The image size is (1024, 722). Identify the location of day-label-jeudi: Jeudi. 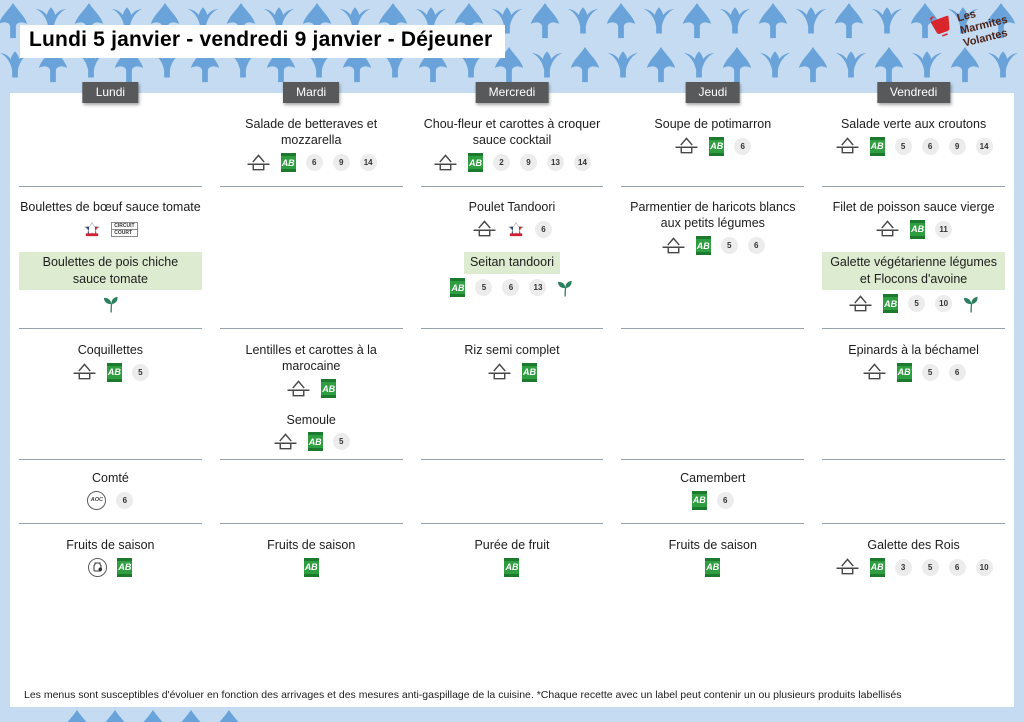
(713, 92).